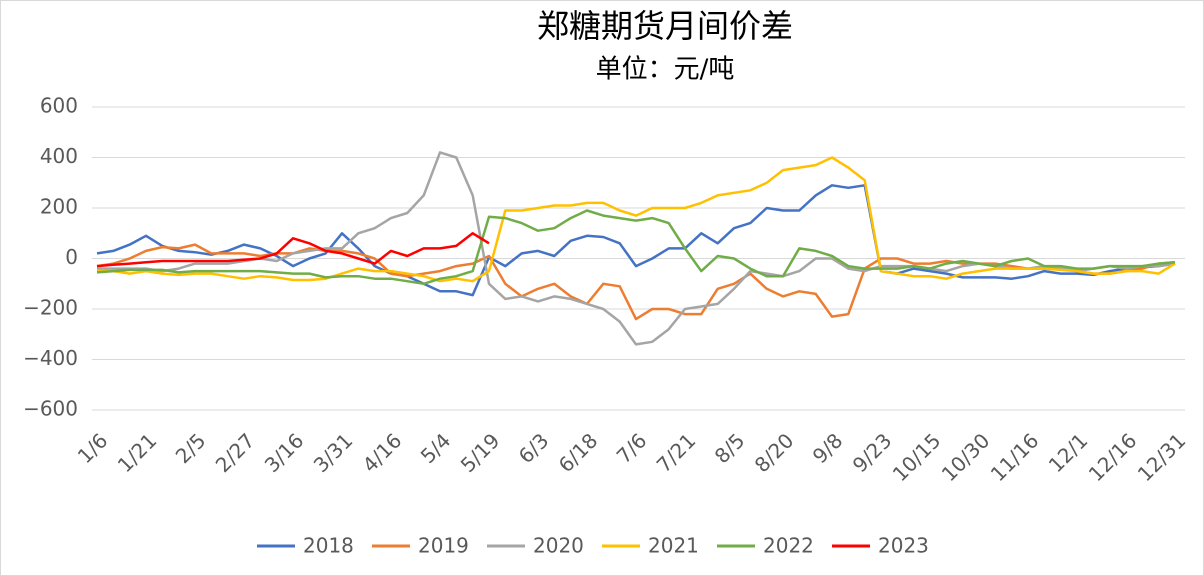  I want to click on legend-label: 2018, so click(328, 546).